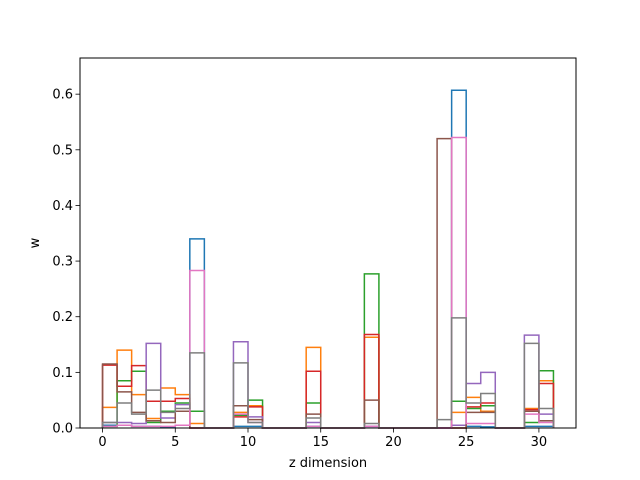 The image size is (640, 480). Describe the element at coordinates (248, 442) in the screenshot. I see `x-tick-label: 10` at that location.